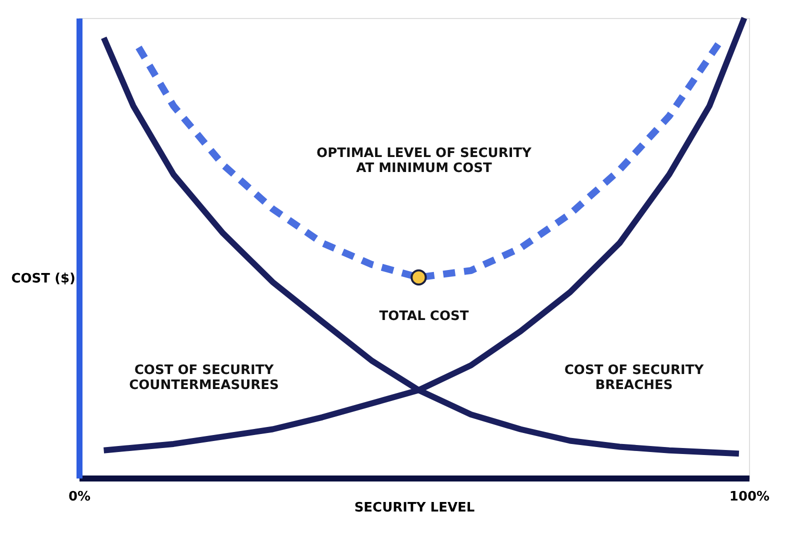 The image size is (800, 541). What do you see at coordinates (43, 279) in the screenshot?
I see `y-axis-title: COST ($)` at bounding box center [43, 279].